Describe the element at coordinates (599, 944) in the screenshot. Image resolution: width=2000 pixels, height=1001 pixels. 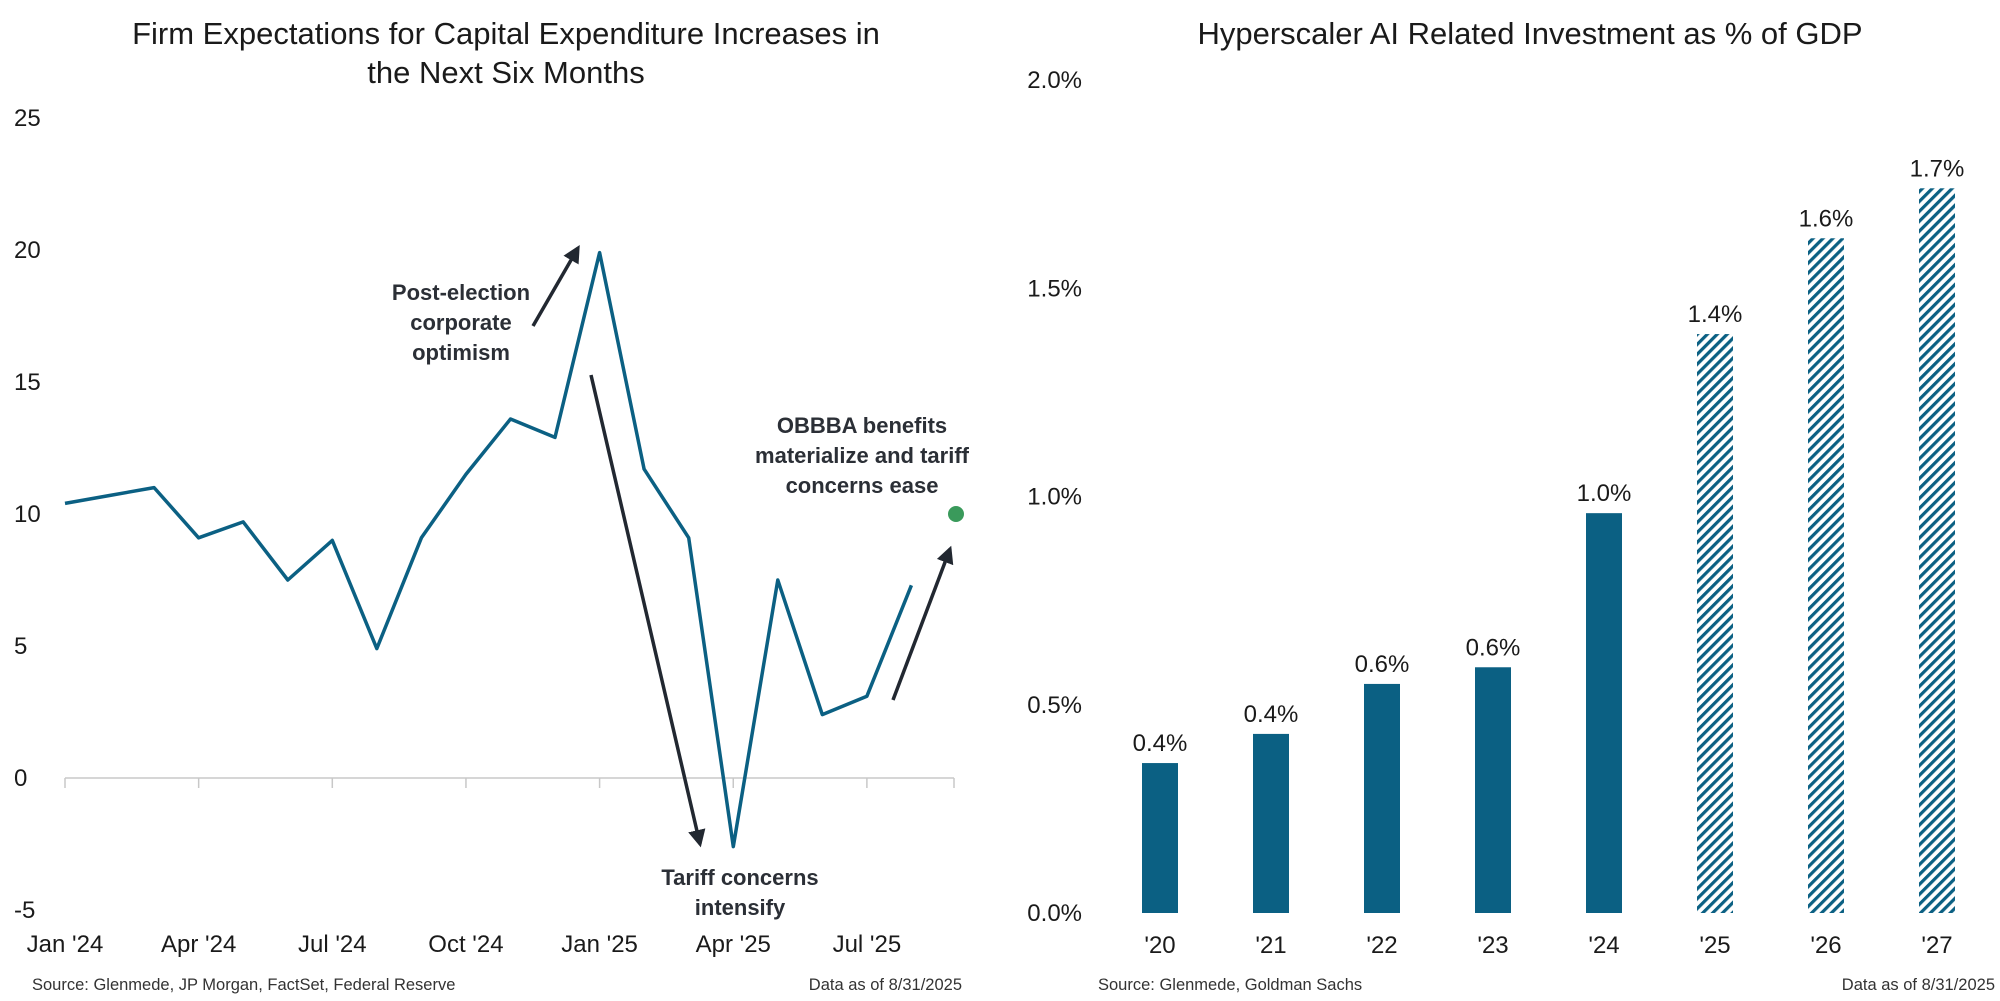
I see `left-x-tick-label: Jan '25` at that location.